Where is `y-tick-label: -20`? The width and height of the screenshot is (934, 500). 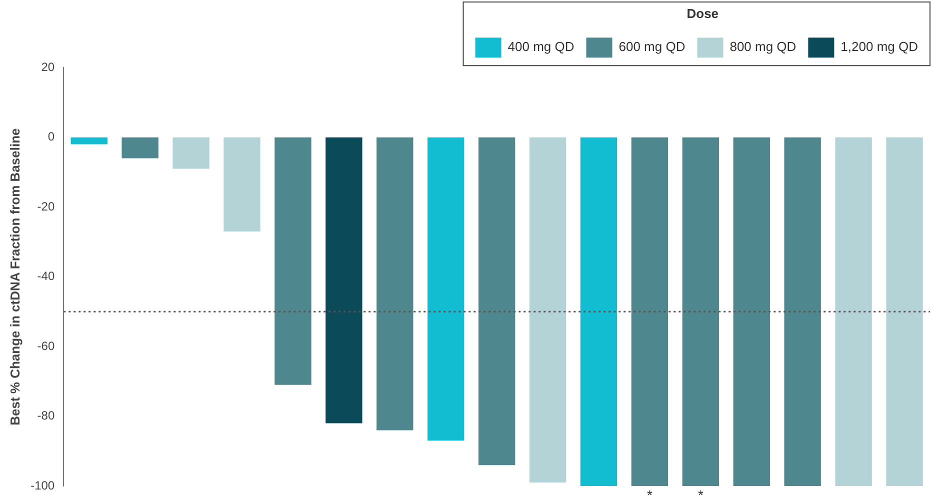 y-tick-label: -20 is located at coordinates (46, 206).